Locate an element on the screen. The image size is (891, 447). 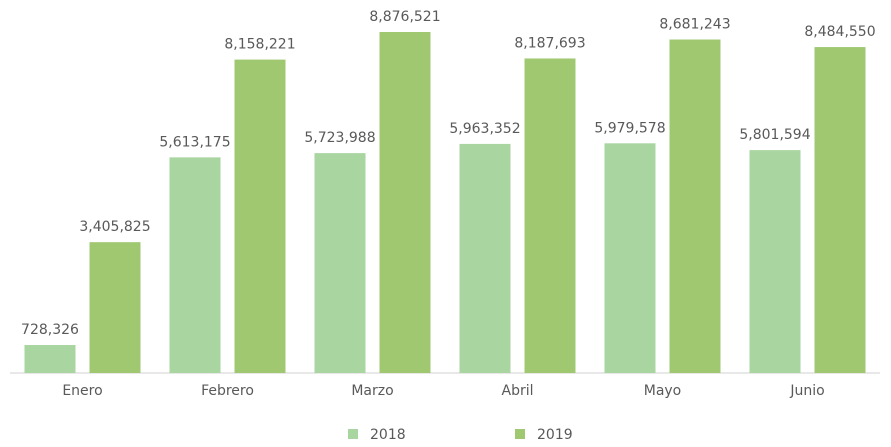
value-label: 8,681,243 is located at coordinates (694, 25).